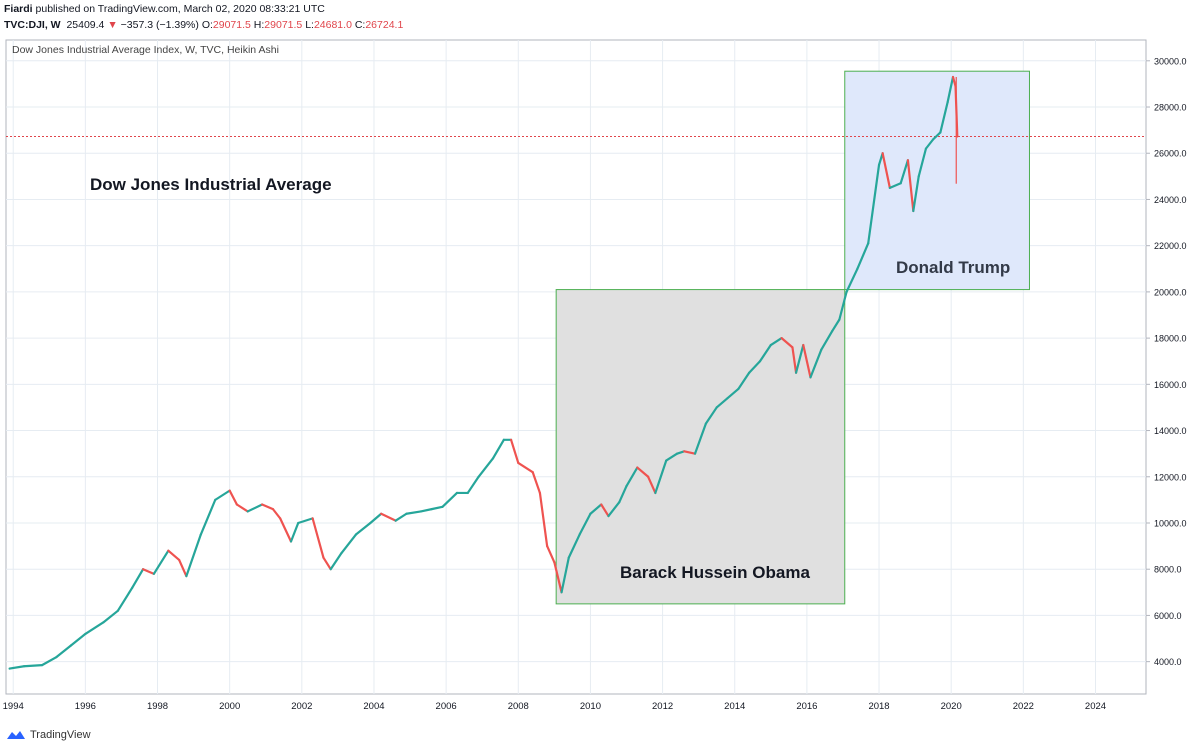  I want to click on y-tick-label: 30000.0, so click(1170, 61).